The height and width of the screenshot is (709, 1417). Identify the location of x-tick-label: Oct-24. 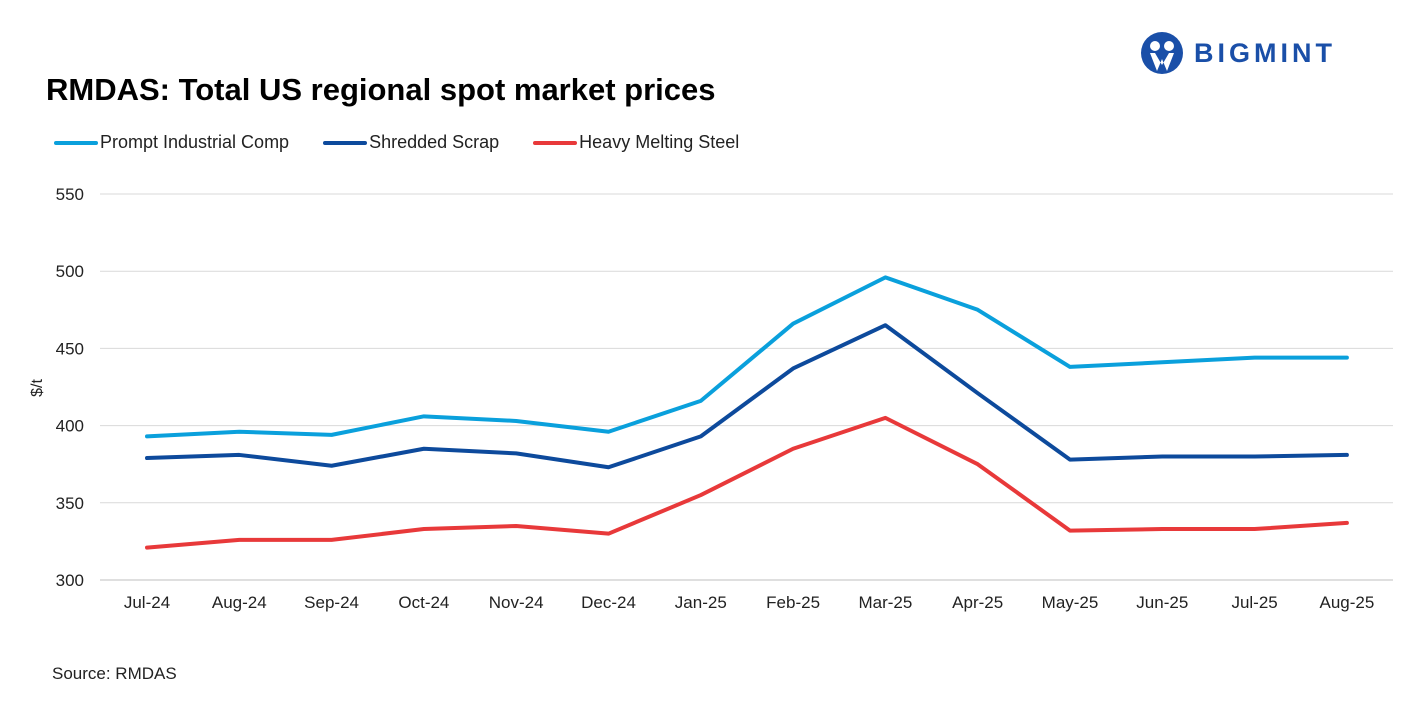
(423, 602).